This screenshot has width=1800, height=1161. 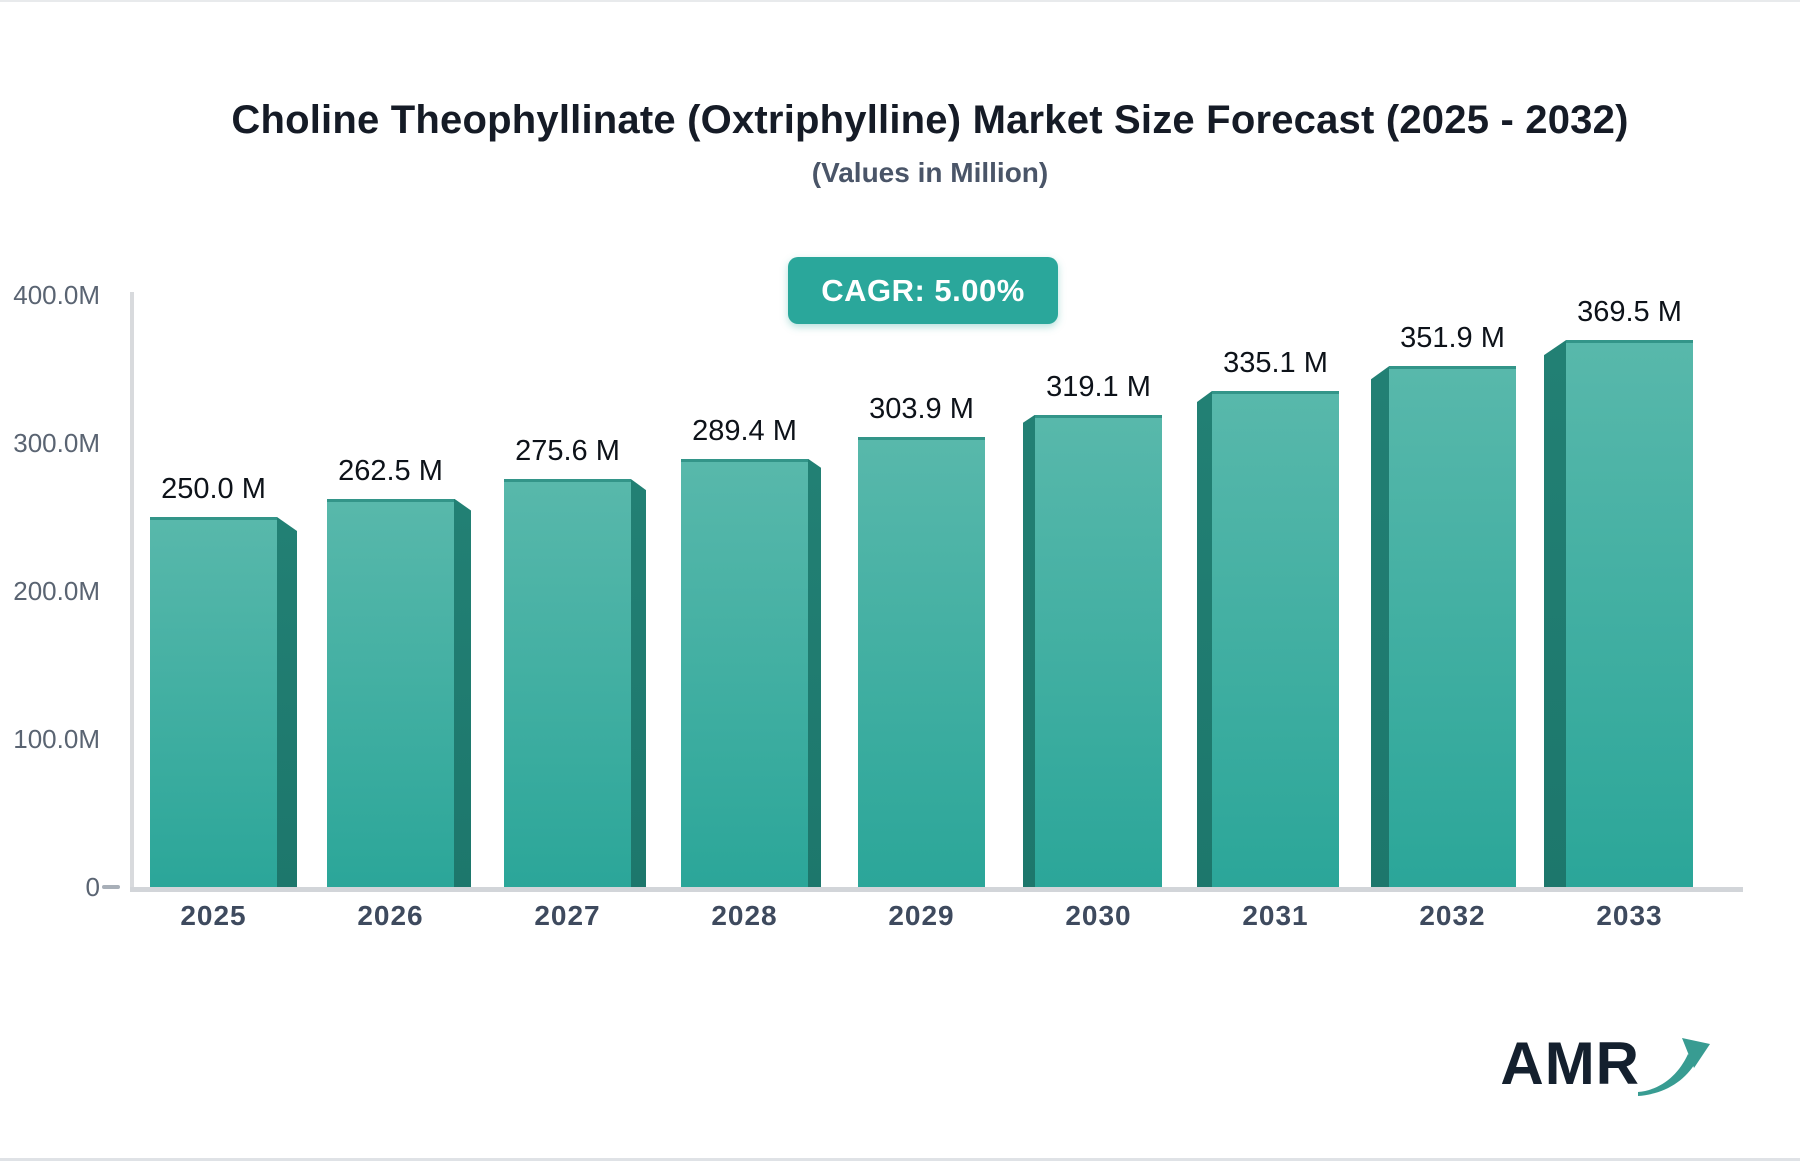 What do you see at coordinates (567, 915) in the screenshot?
I see `x-tick-label-2027: 2027` at bounding box center [567, 915].